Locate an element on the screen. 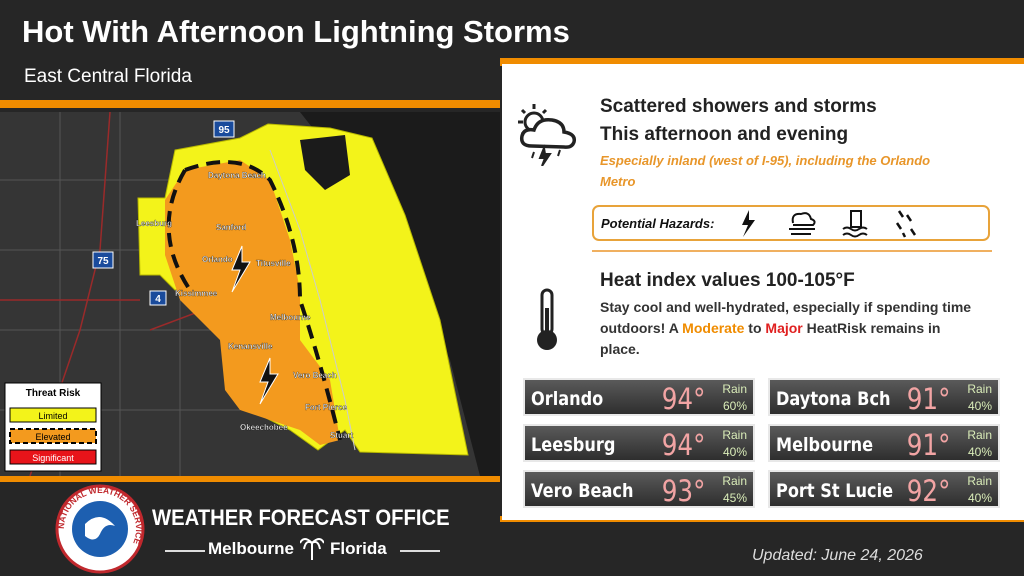 The width and height of the screenshot is (1024, 576). city-label: Okeechobee is located at coordinates (264, 427).